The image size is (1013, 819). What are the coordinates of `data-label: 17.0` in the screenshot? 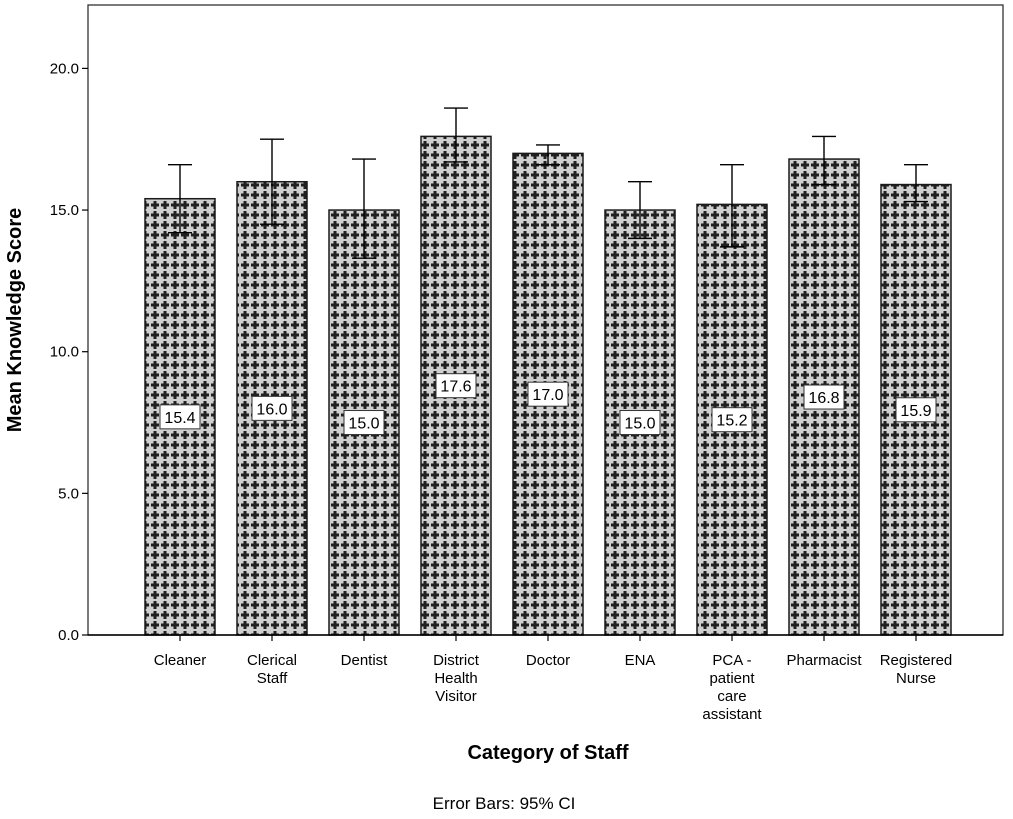 It's located at (547, 395).